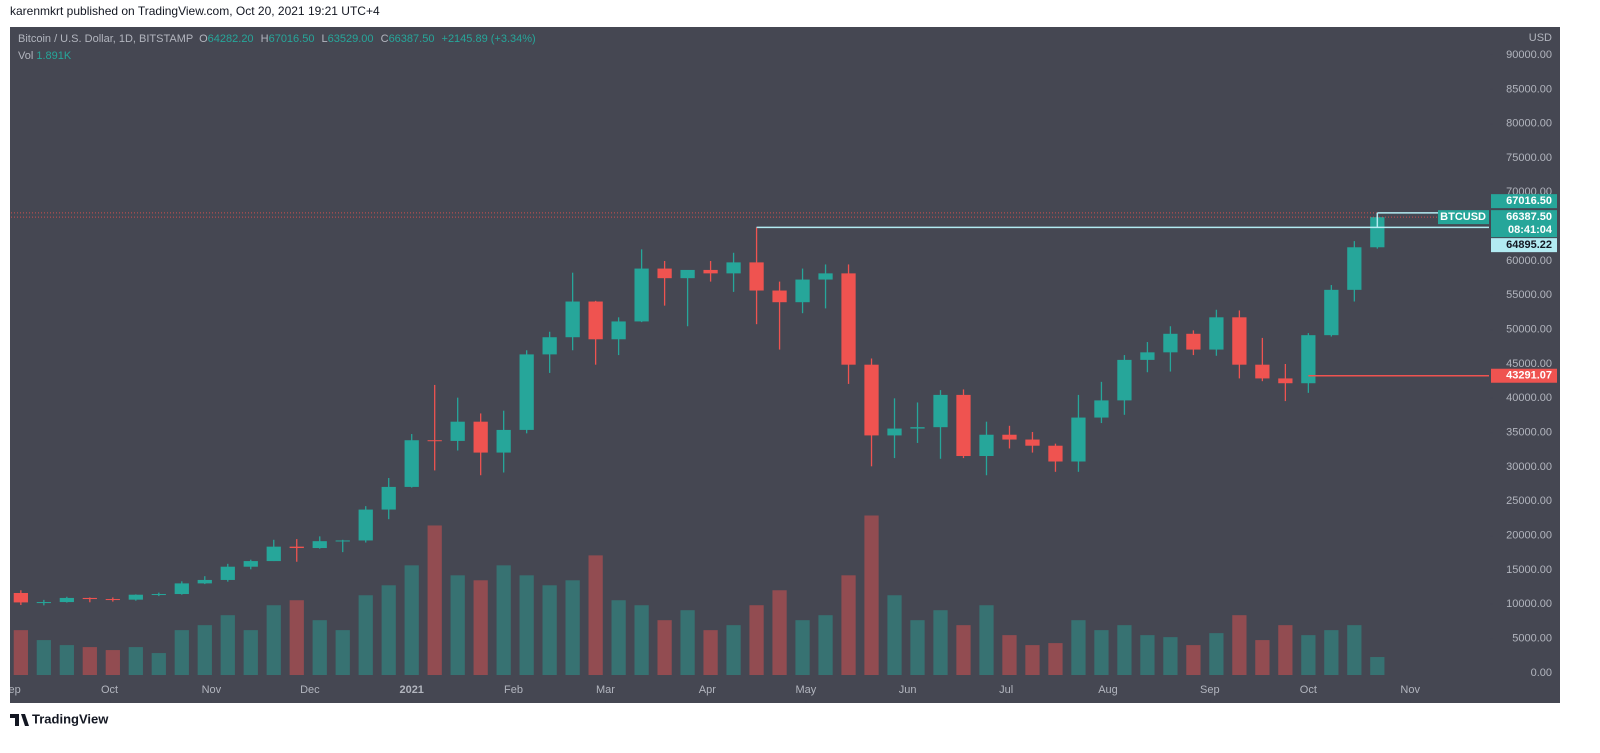 The height and width of the screenshot is (753, 1600). Describe the element at coordinates (1529, 55) in the screenshot. I see `y-tick-label: 90000.00` at that location.